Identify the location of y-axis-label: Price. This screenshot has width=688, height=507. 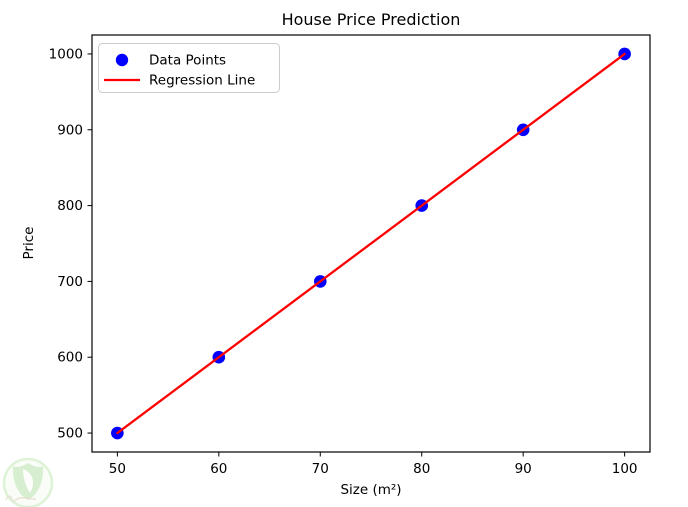
(29, 243).